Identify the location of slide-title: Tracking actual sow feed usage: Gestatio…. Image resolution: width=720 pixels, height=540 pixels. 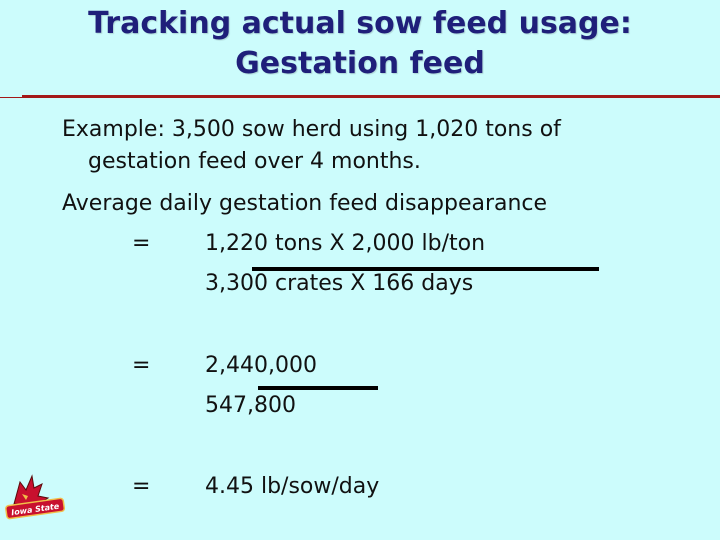
(360, 44).